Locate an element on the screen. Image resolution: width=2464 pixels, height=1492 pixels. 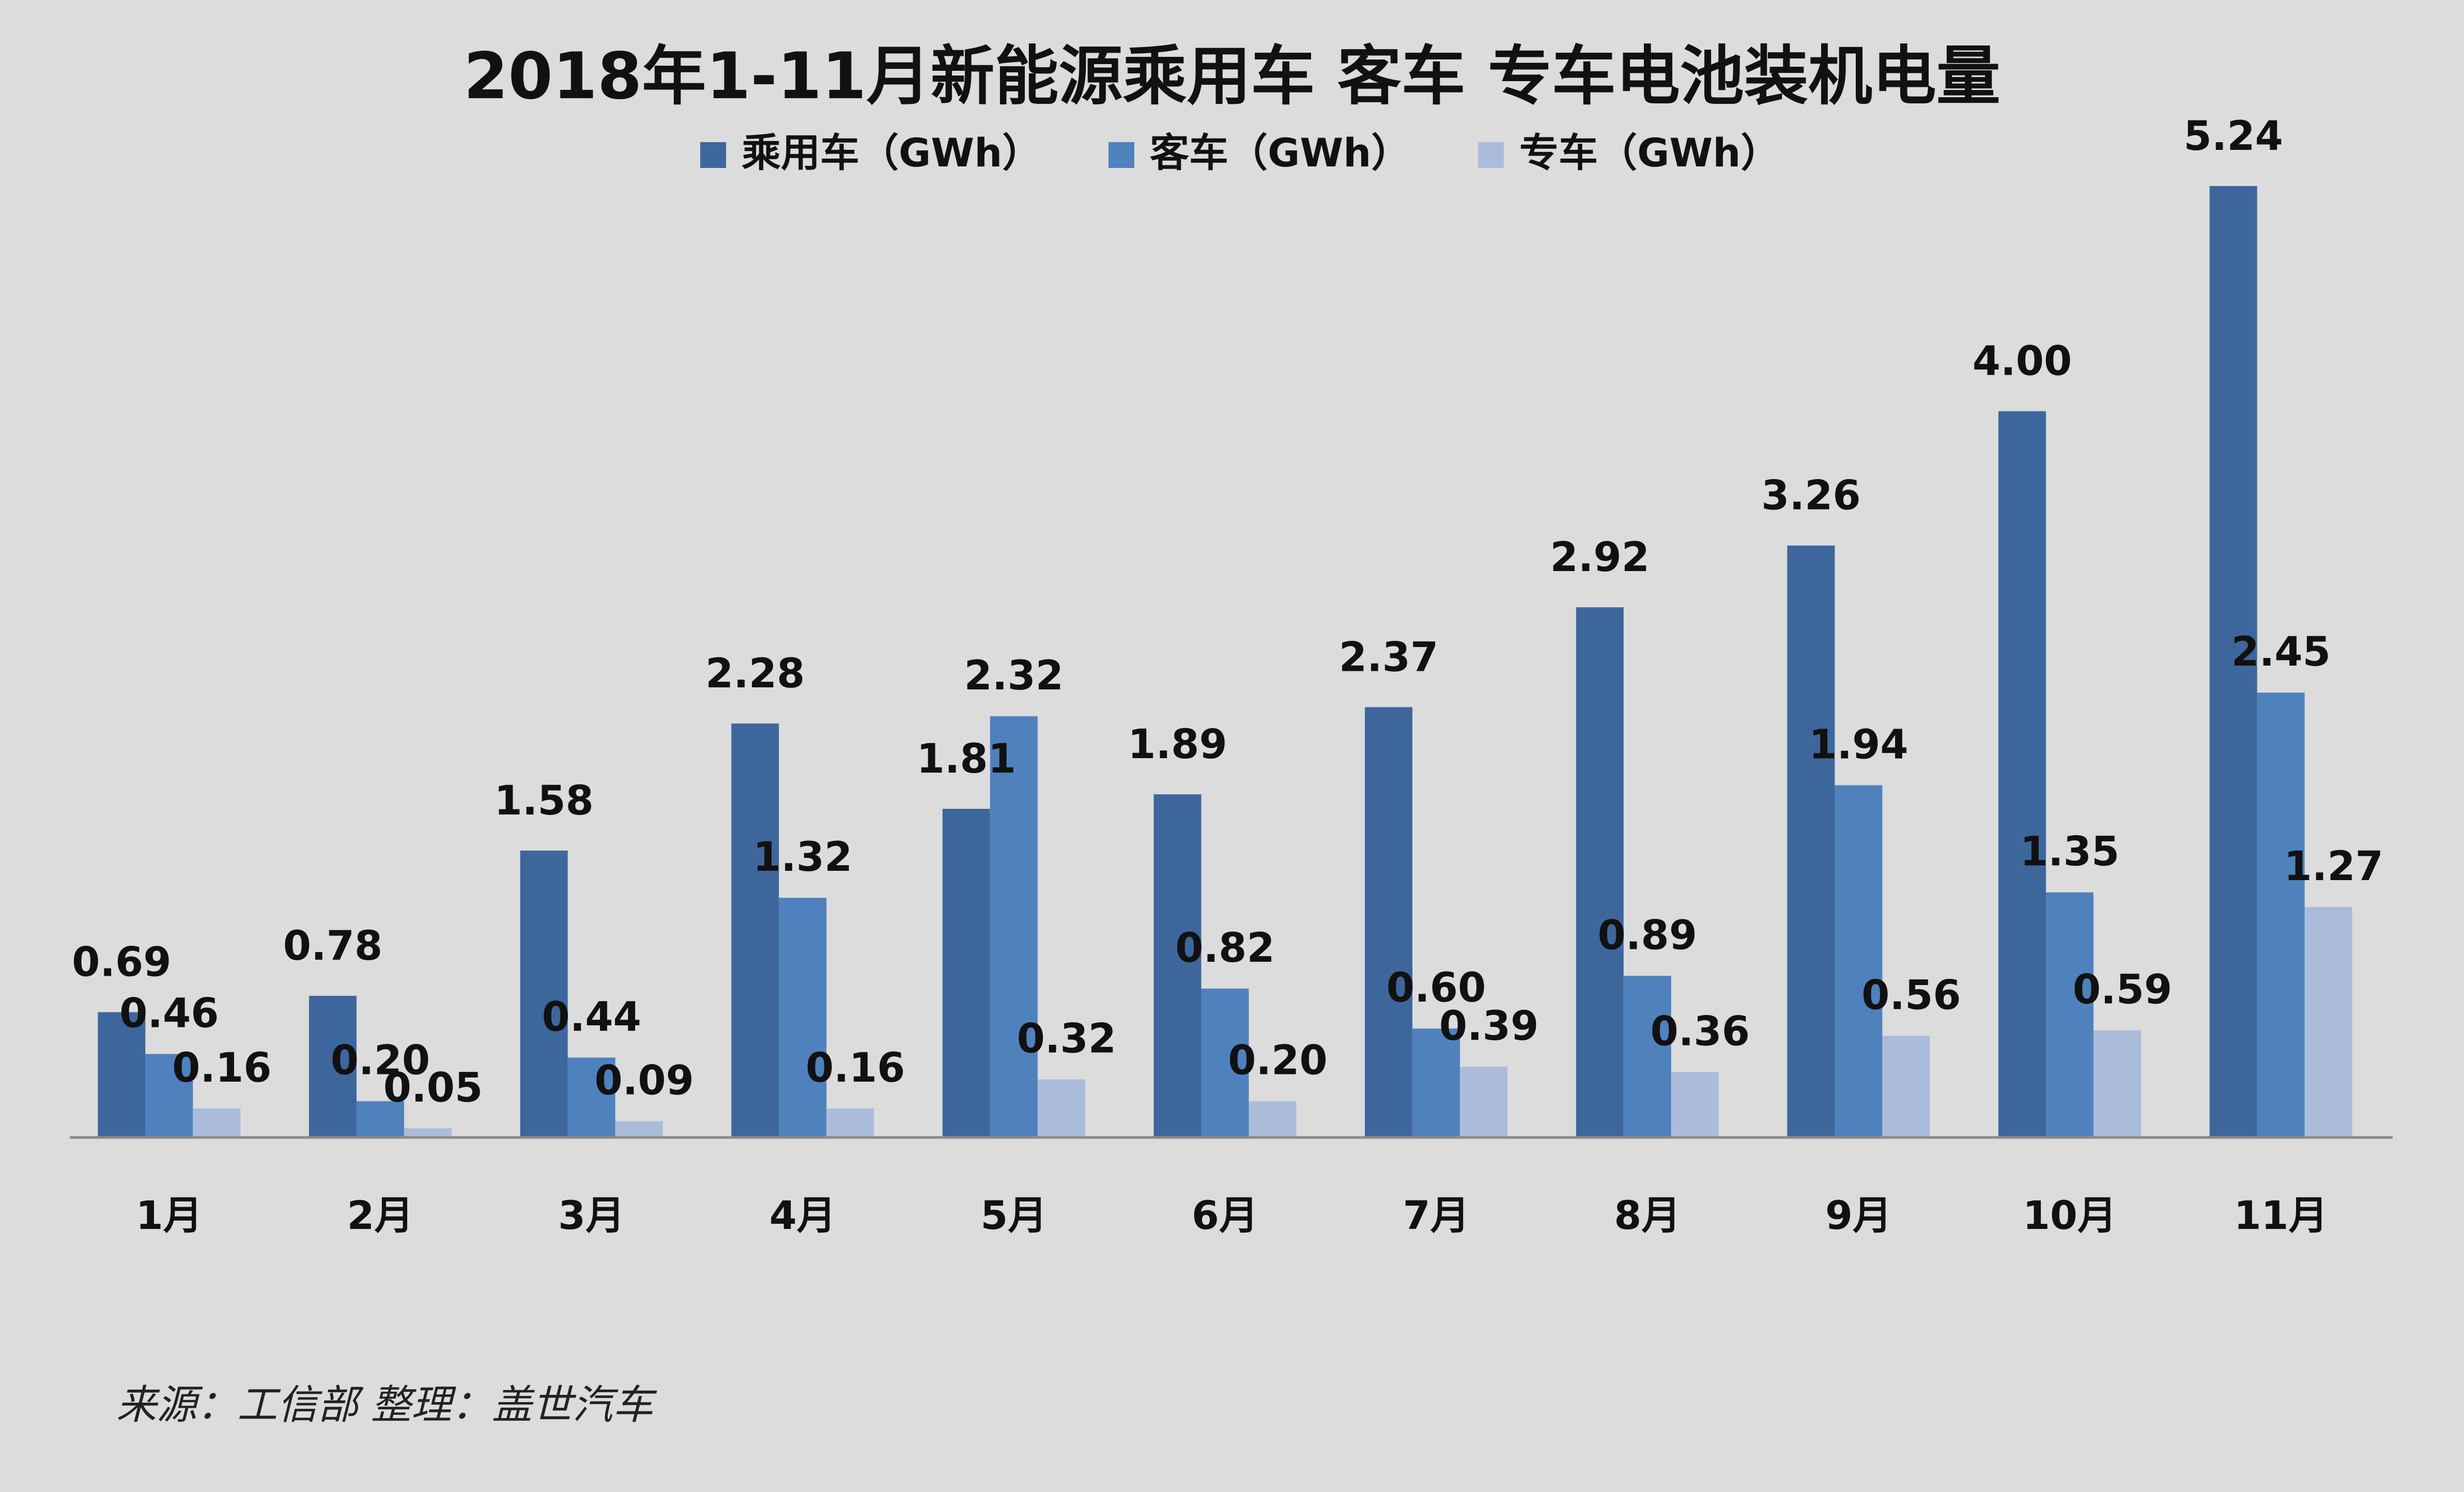
x-tick-label: 10月 is located at coordinates (2070, 1215).